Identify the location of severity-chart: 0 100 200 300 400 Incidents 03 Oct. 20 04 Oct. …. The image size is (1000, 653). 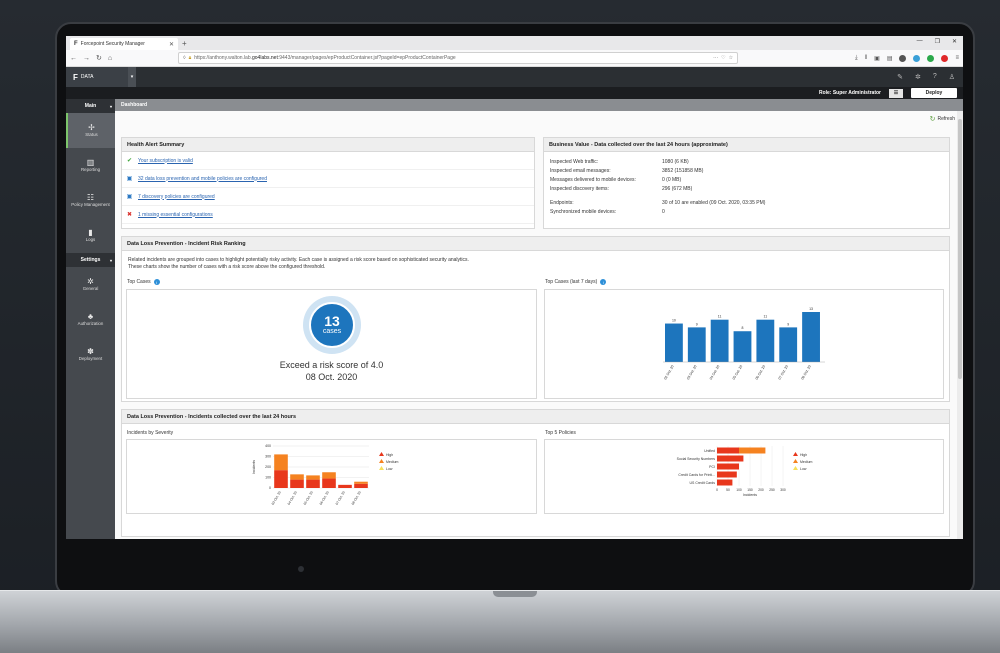
(325, 475).